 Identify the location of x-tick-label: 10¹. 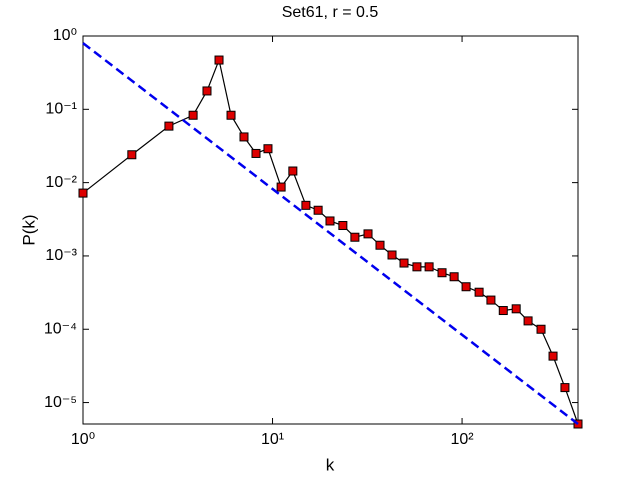
(272, 439).